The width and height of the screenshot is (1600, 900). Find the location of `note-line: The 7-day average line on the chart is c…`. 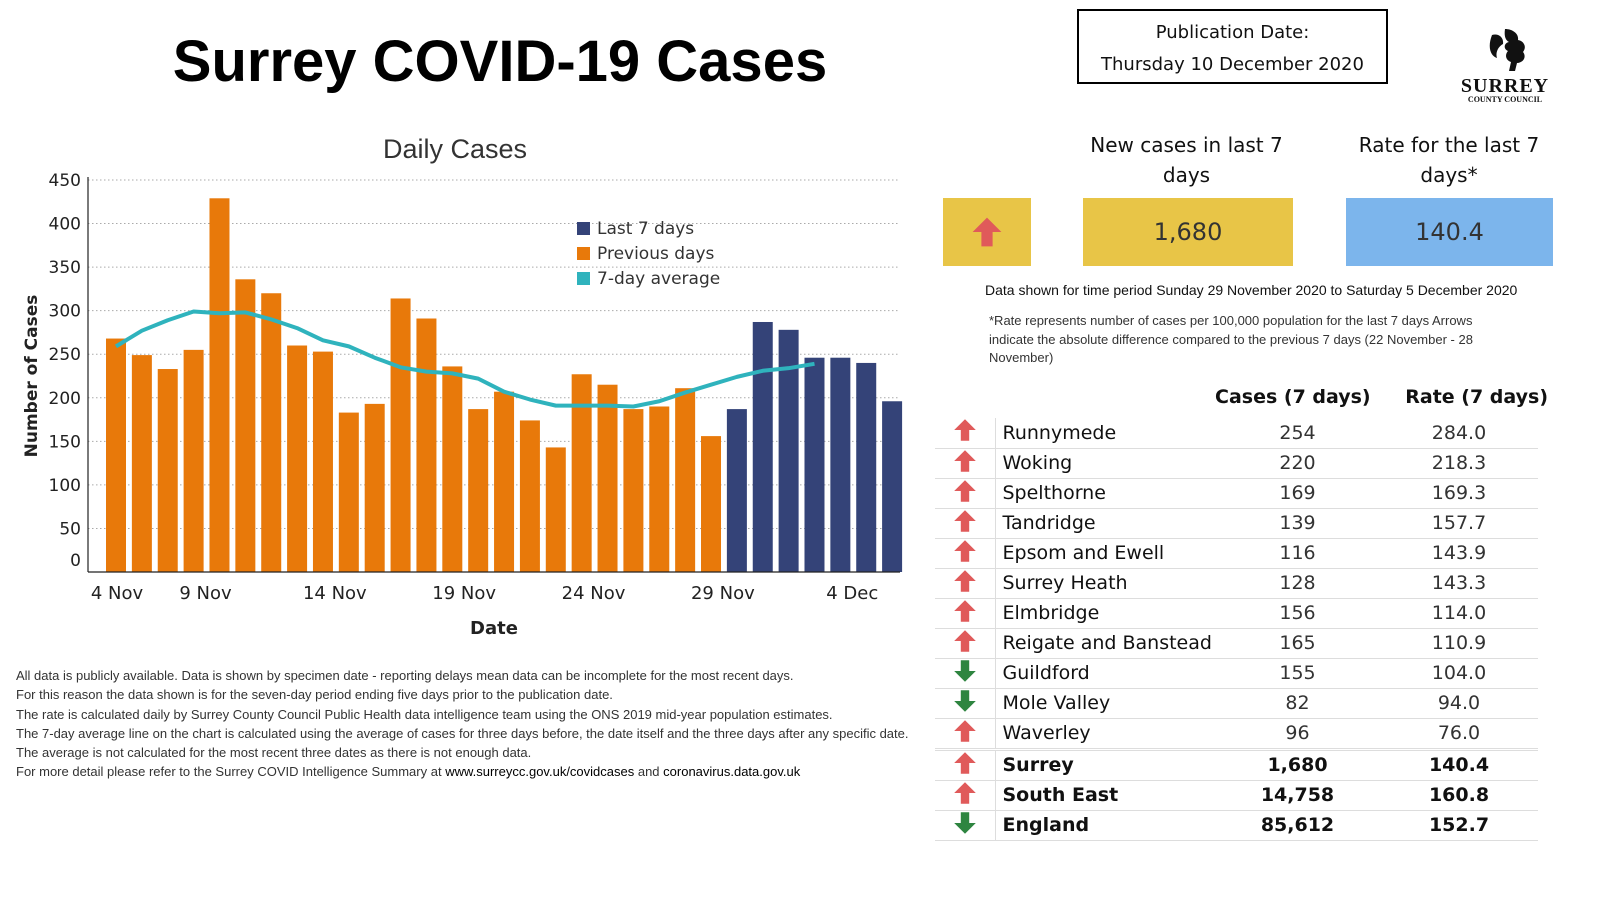

note-line: The 7-day average line on the chart is c… is located at coordinates (462, 743).